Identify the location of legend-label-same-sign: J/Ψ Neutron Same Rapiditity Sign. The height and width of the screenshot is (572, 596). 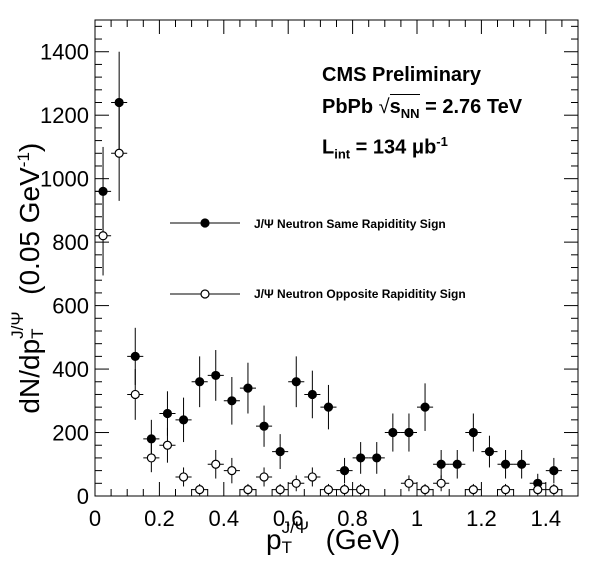
(350, 224).